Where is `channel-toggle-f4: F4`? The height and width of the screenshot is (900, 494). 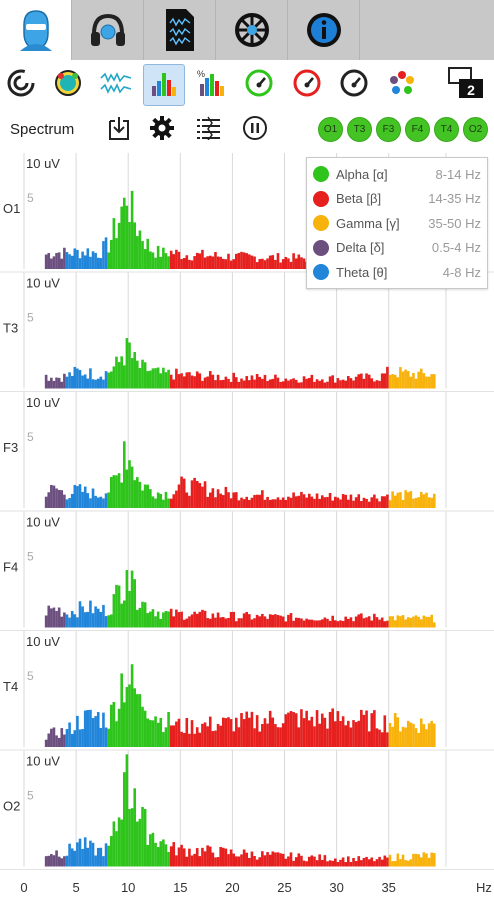
channel-toggle-f4: F4 is located at coordinates (417, 129).